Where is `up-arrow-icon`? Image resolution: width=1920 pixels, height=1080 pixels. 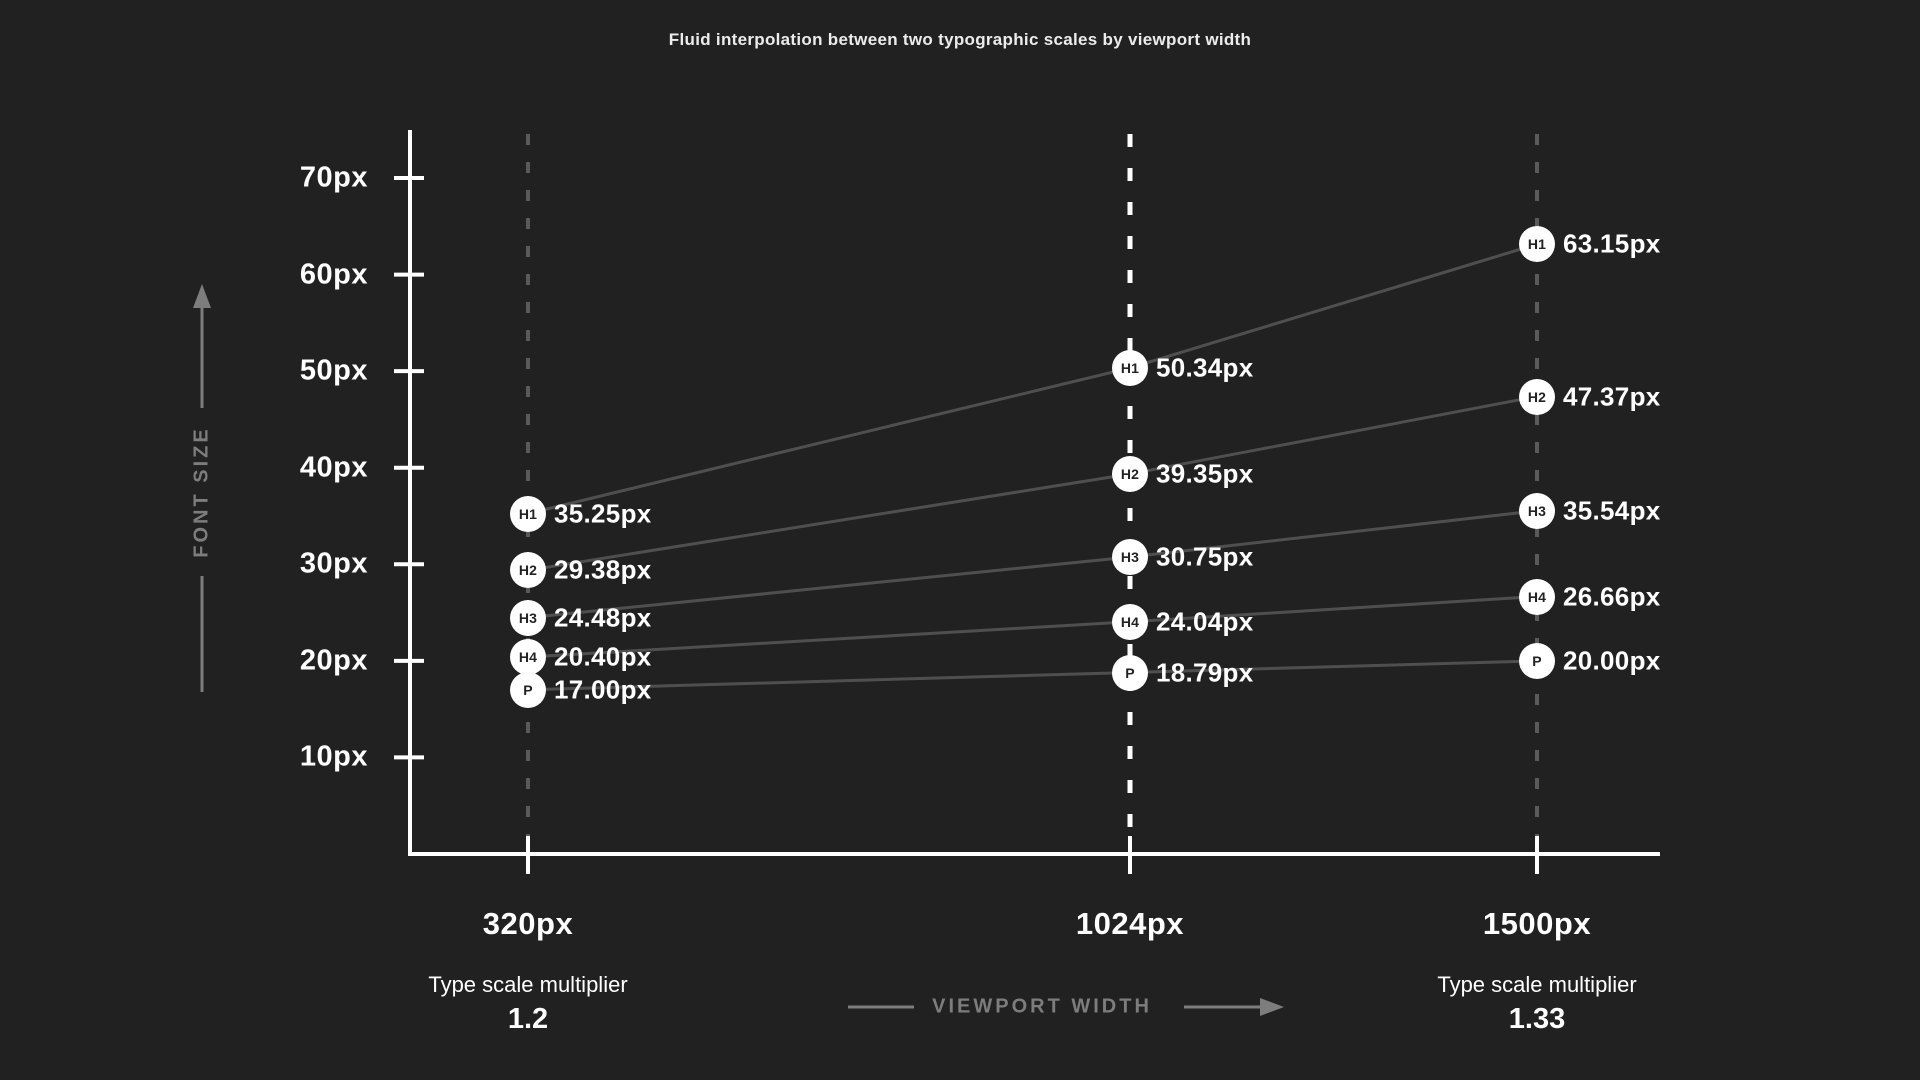 up-arrow-icon is located at coordinates (202, 296).